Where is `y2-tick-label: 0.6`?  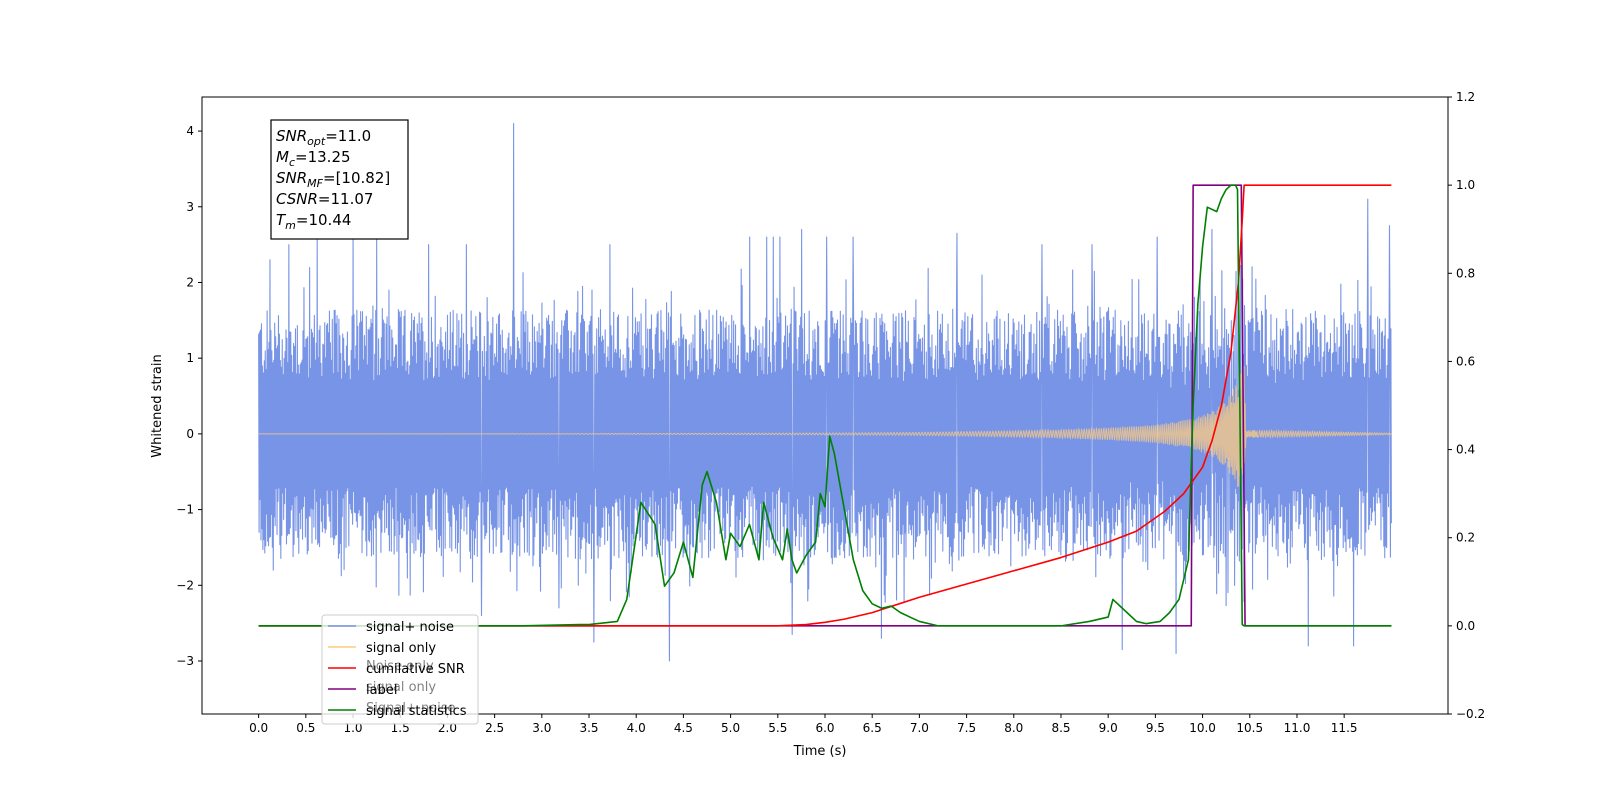 y2-tick-label: 0.6 is located at coordinates (1465, 361).